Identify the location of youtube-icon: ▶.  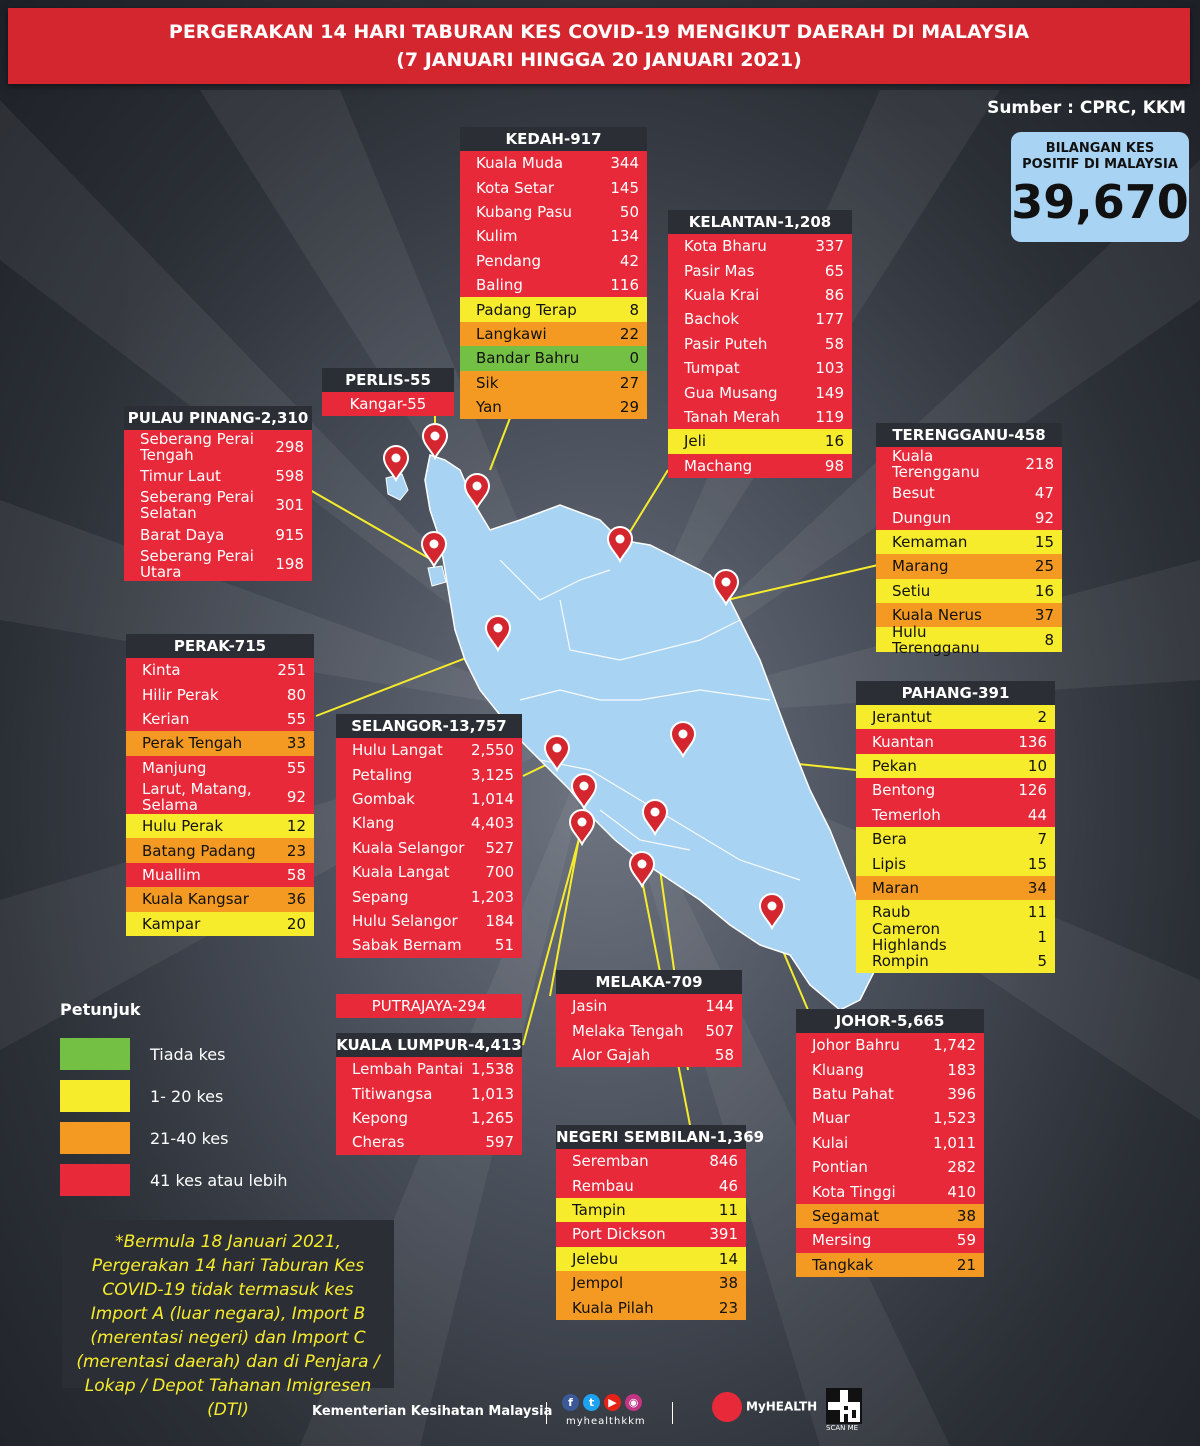
(612, 1402).